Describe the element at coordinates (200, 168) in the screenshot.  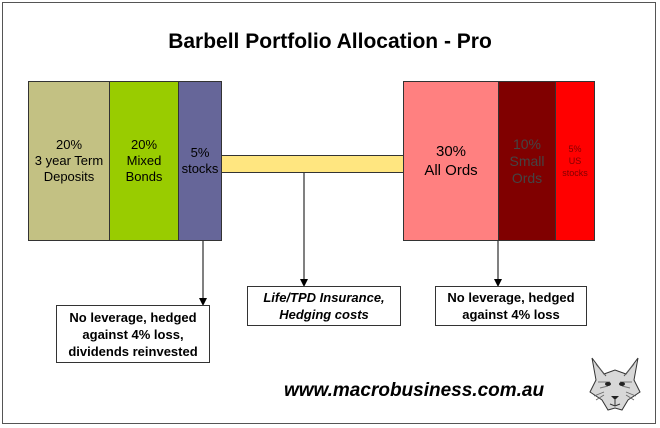
I see `block-stocks-line2: stocks` at that location.